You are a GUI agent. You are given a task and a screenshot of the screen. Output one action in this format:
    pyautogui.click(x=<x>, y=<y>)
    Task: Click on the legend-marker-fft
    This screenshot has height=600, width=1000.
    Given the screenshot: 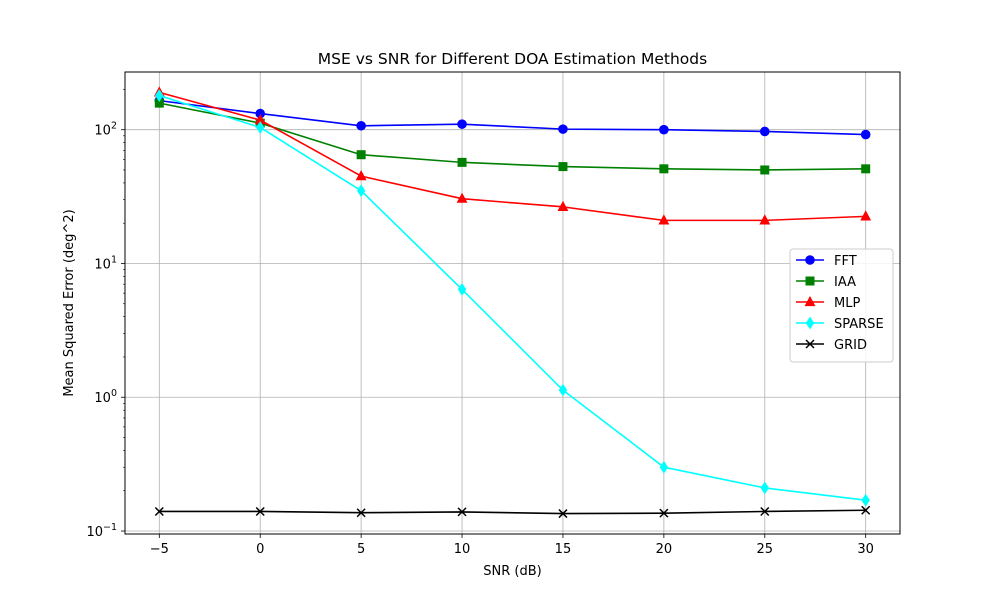 What is the action you would take?
    pyautogui.click(x=810, y=260)
    